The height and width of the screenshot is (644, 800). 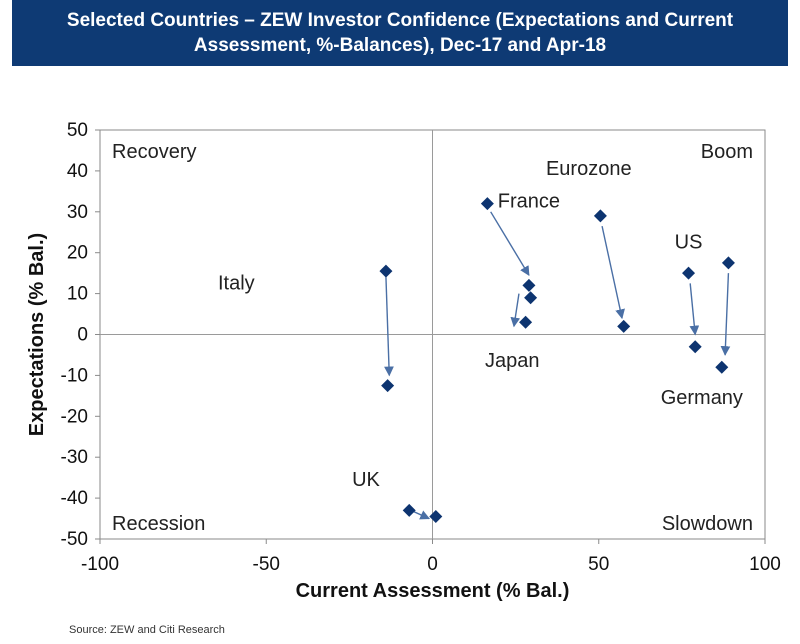 What do you see at coordinates (529, 202) in the screenshot?
I see `country-label-france: France` at bounding box center [529, 202].